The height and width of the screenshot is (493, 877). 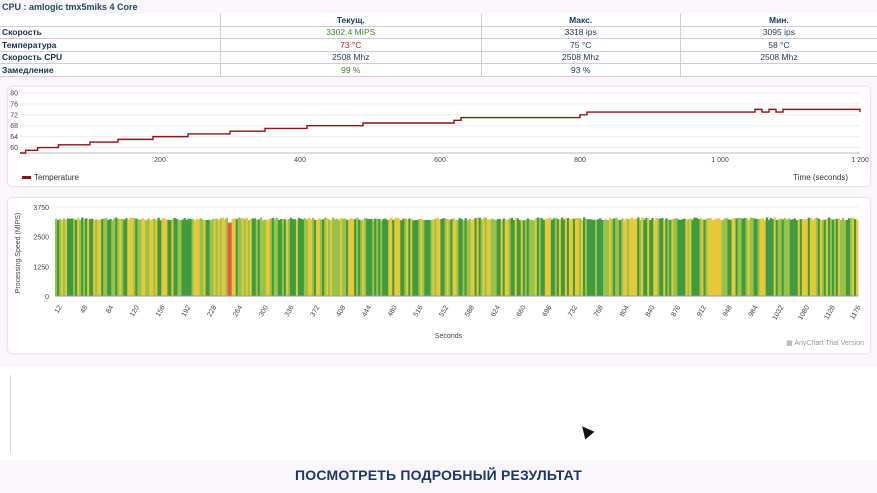 I want to click on stats-row-throttling: Замедление 99 % 93 %, so click(x=438, y=70).